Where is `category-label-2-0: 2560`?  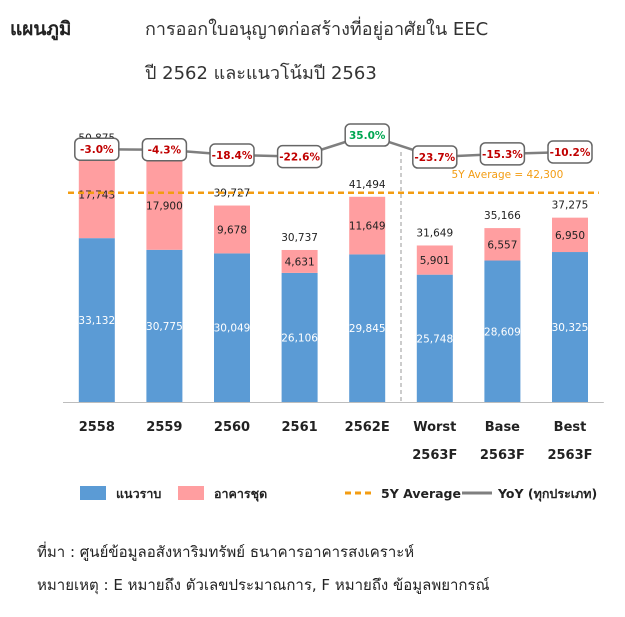 category-label-2-0: 2560 is located at coordinates (232, 427).